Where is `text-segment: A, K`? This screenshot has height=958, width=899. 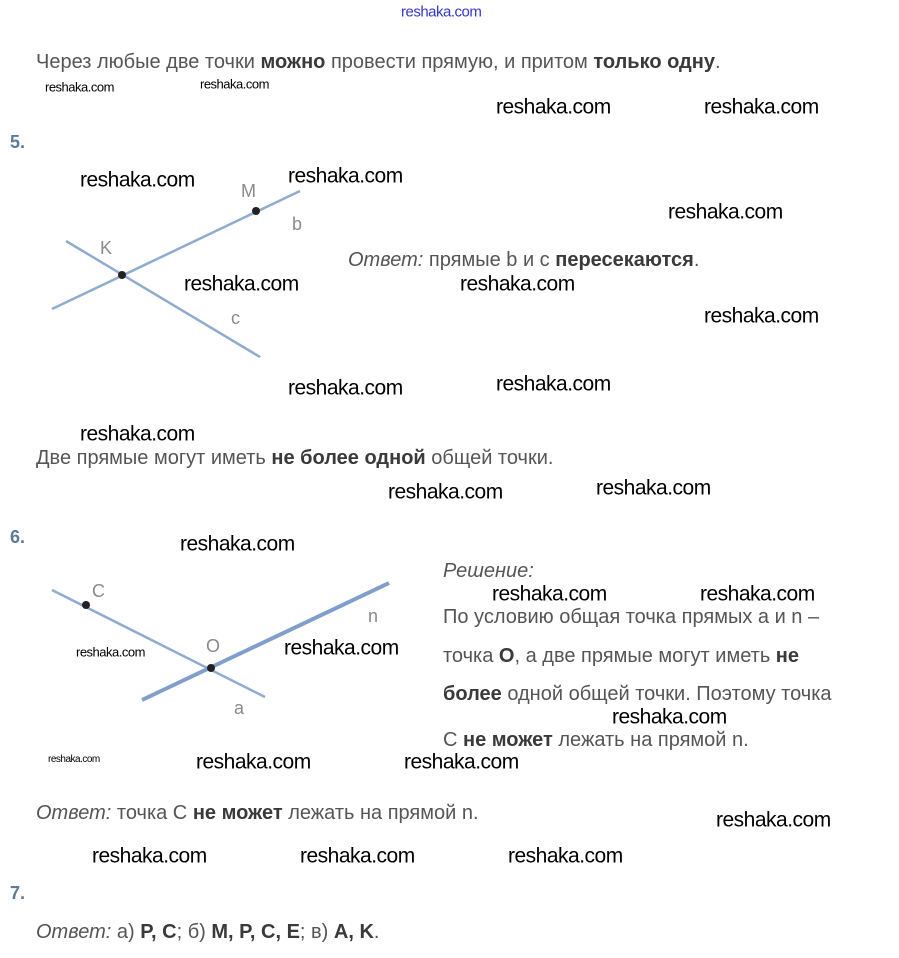
text-segment: A, K is located at coordinates (353, 932).